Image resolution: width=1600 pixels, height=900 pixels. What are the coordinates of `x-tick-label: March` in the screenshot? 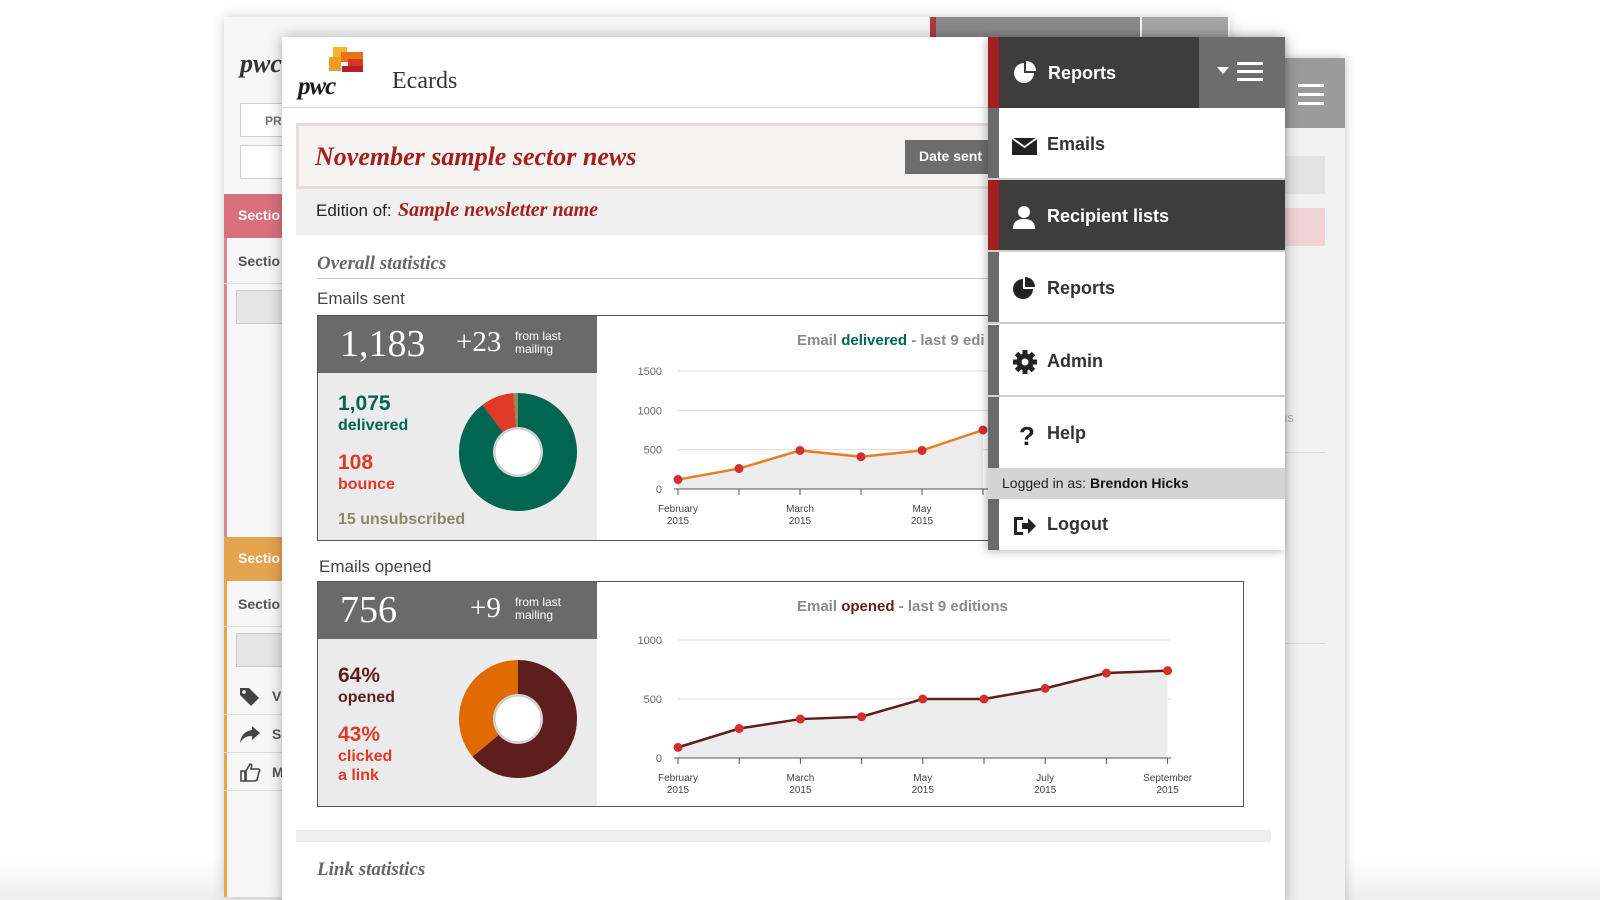 It's located at (800, 509).